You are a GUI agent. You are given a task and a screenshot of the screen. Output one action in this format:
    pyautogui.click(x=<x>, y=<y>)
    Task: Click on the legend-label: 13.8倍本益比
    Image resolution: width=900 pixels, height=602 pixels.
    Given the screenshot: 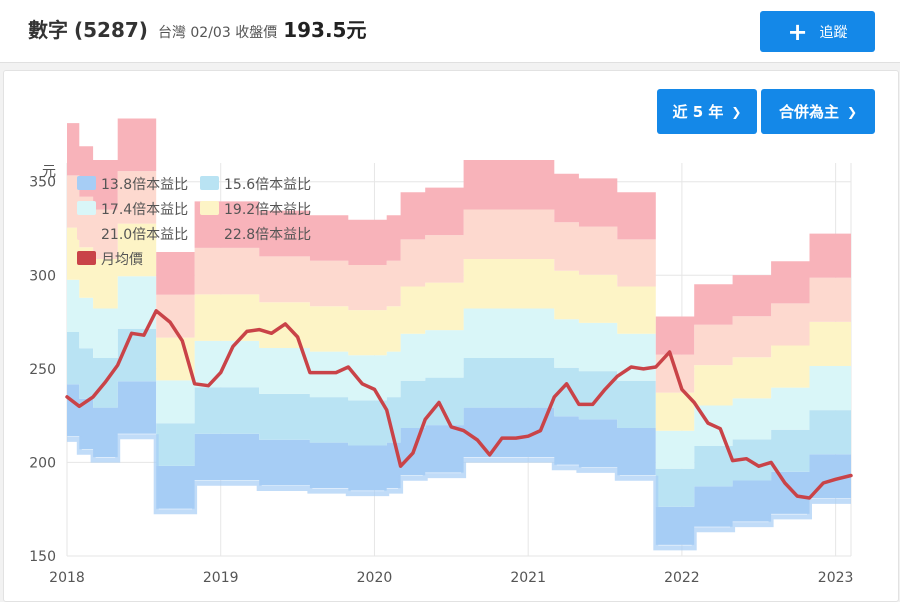 What is the action you would take?
    pyautogui.click(x=144, y=185)
    